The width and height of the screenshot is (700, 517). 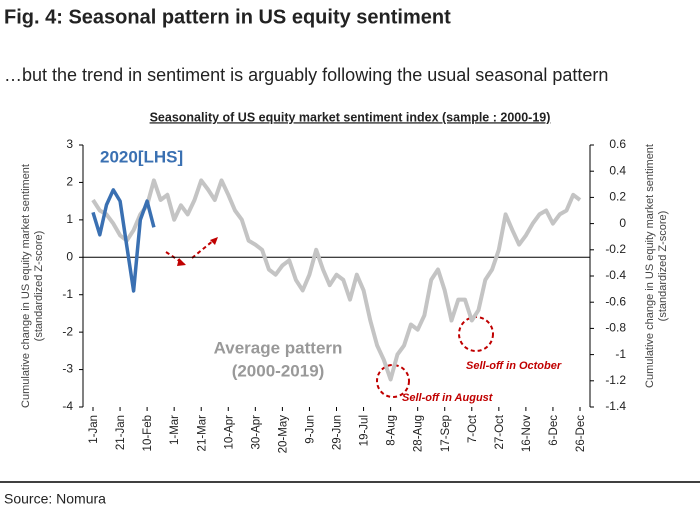 I want to click on source: Source: Nomura, so click(x=55, y=499).